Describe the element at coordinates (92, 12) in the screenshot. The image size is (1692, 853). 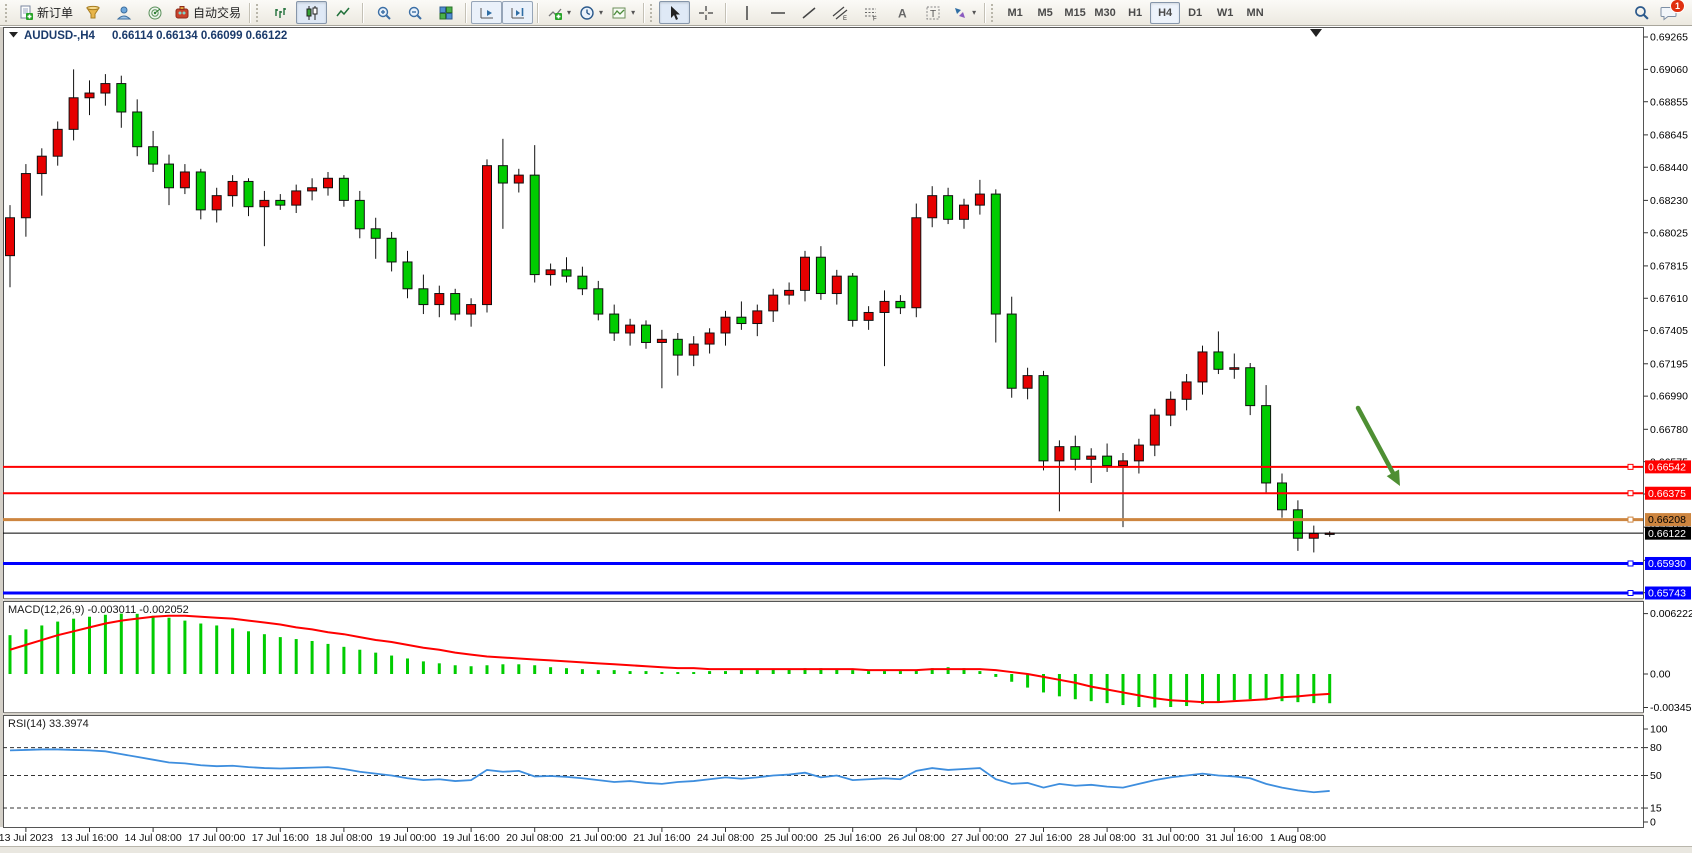
I see `market-watch-button` at that location.